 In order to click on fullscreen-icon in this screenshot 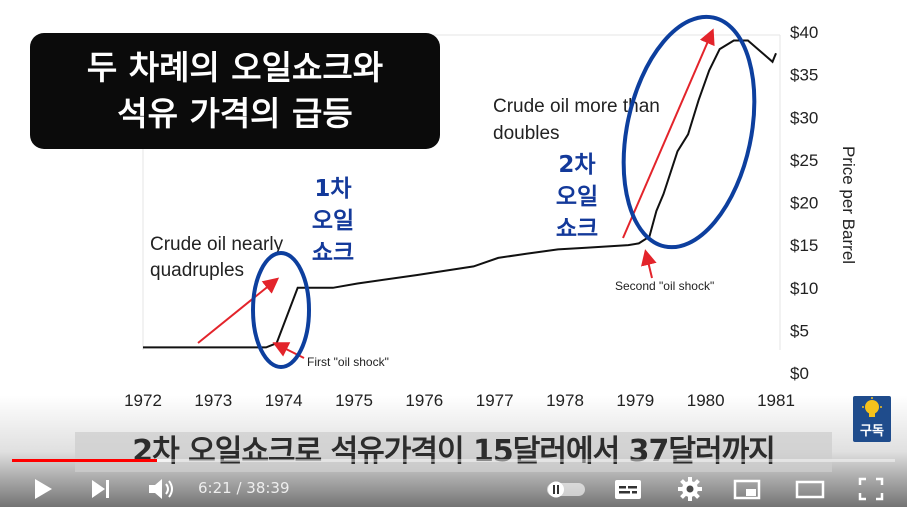, I will do `click(871, 489)`.